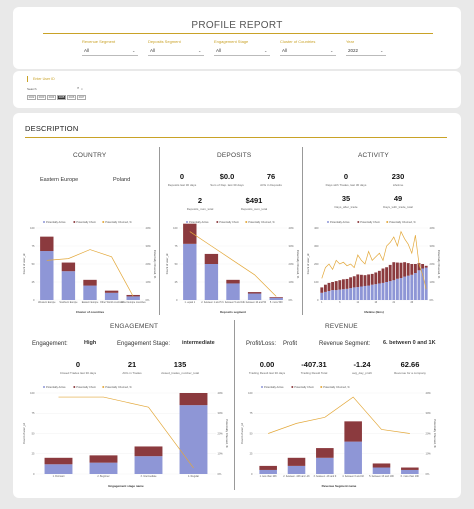  What do you see at coordinates (31, 97) in the screenshot?
I see `year-button-2022: 2022` at bounding box center [31, 97].